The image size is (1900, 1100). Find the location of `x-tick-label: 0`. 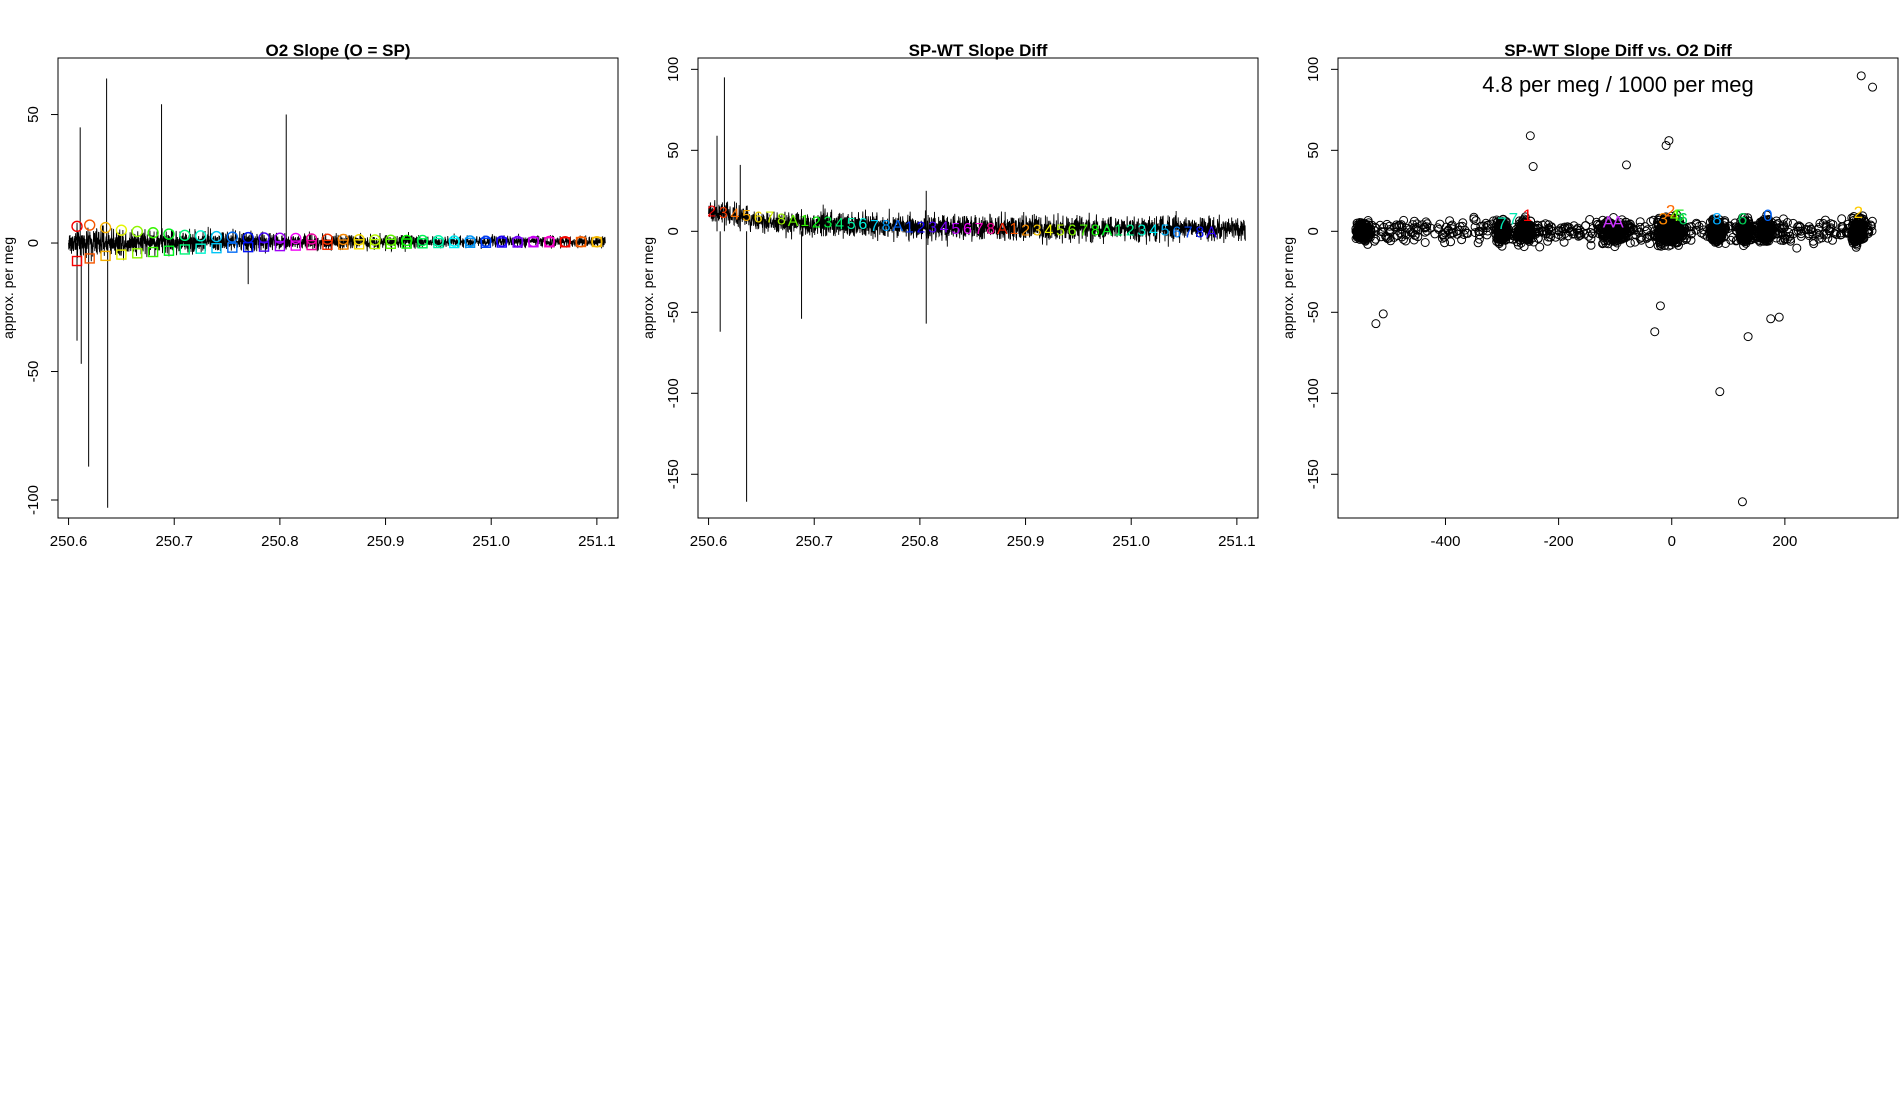

x-tick-label: 0 is located at coordinates (1672, 541).